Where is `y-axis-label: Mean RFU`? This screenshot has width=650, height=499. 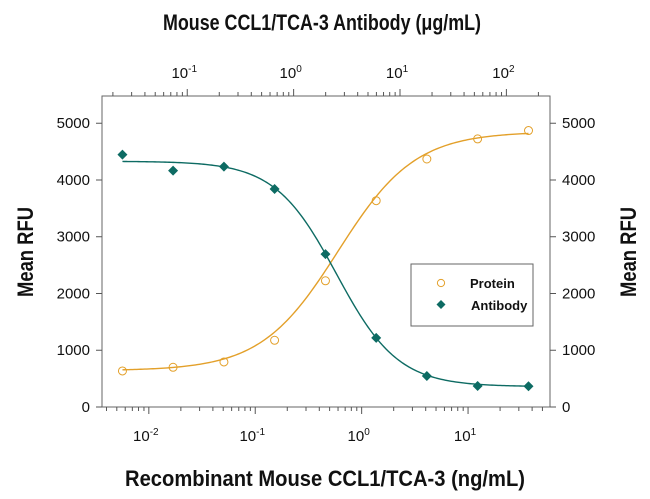
y-axis-label: Mean RFU is located at coordinates (25, 252).